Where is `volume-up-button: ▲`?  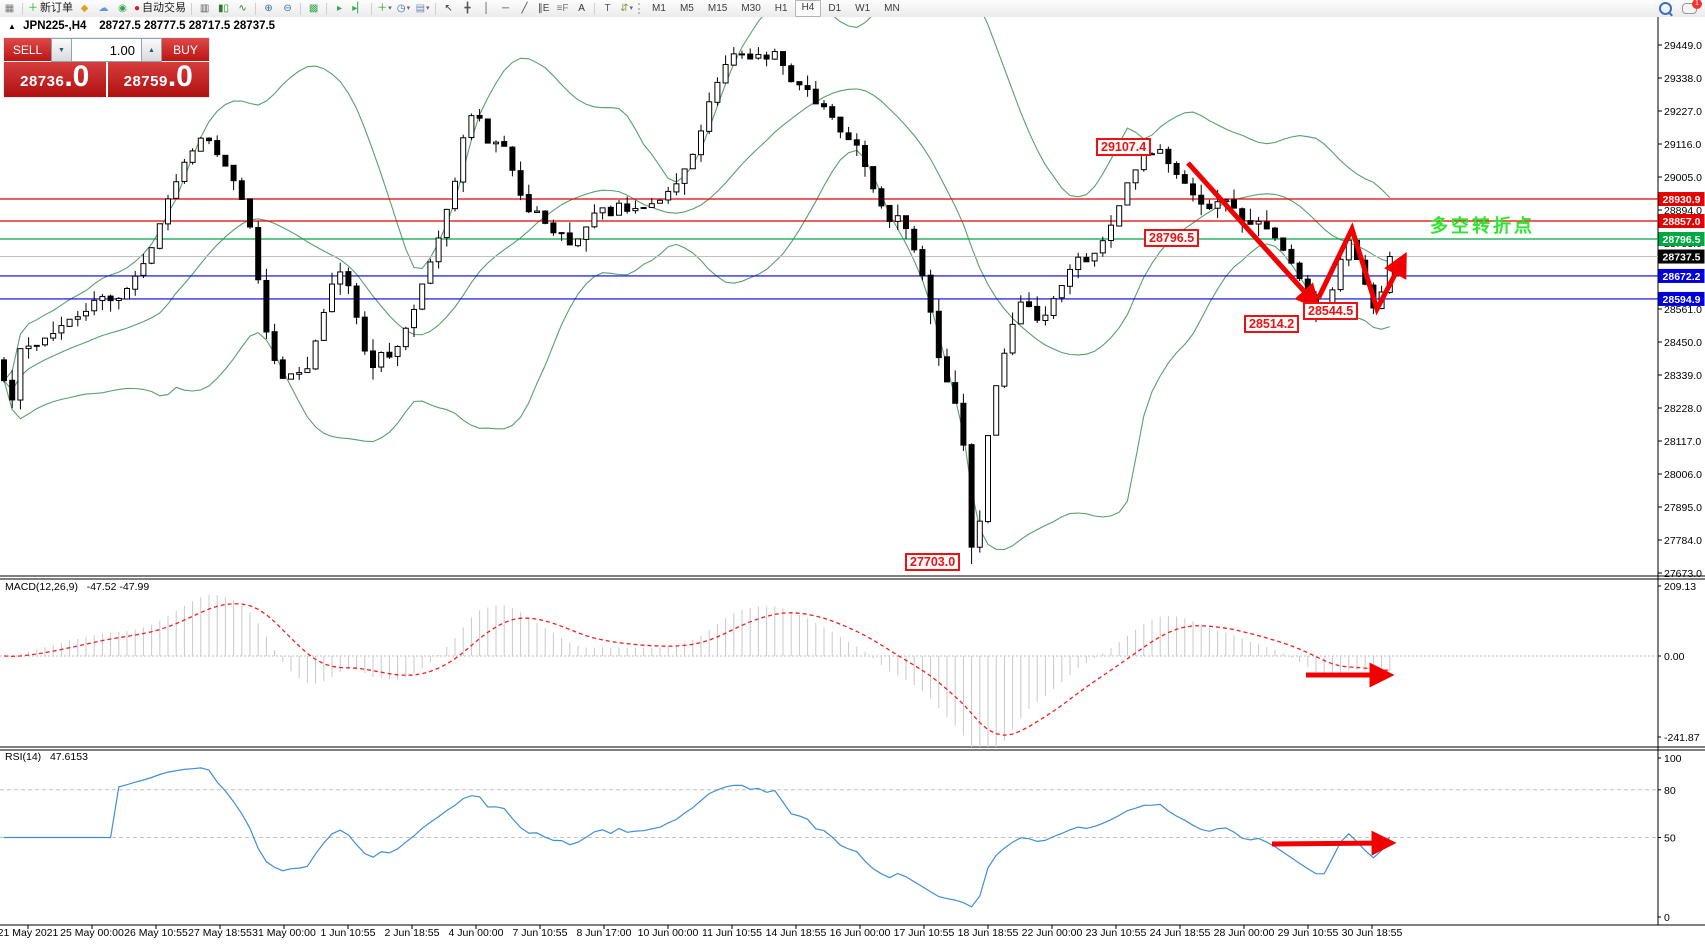
volume-up-button: ▲ is located at coordinates (151, 50).